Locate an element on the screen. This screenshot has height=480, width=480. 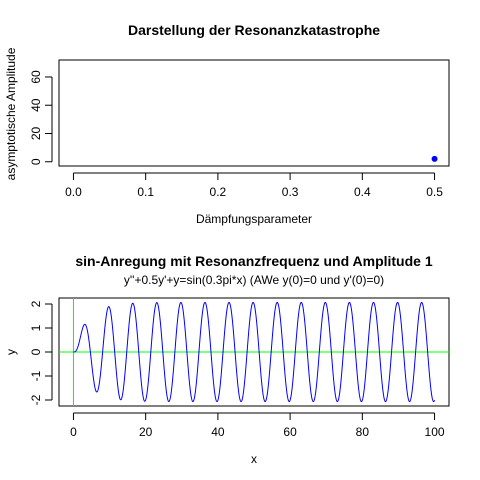
chart1-x-tick-label: 0.2 is located at coordinates (218, 192).